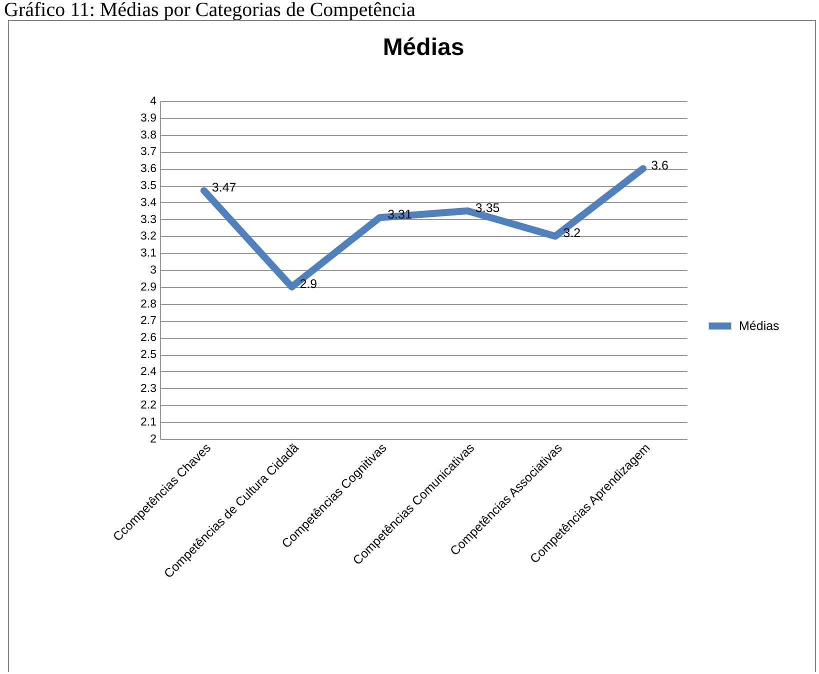  I want to click on y-tick-label: 3, so click(153, 270).